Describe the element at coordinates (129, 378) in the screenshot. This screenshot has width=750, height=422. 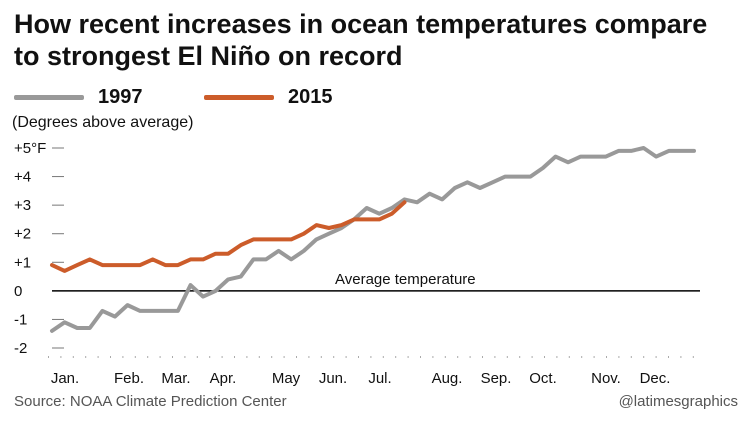
I see `x-tick-label: Feb.` at that location.